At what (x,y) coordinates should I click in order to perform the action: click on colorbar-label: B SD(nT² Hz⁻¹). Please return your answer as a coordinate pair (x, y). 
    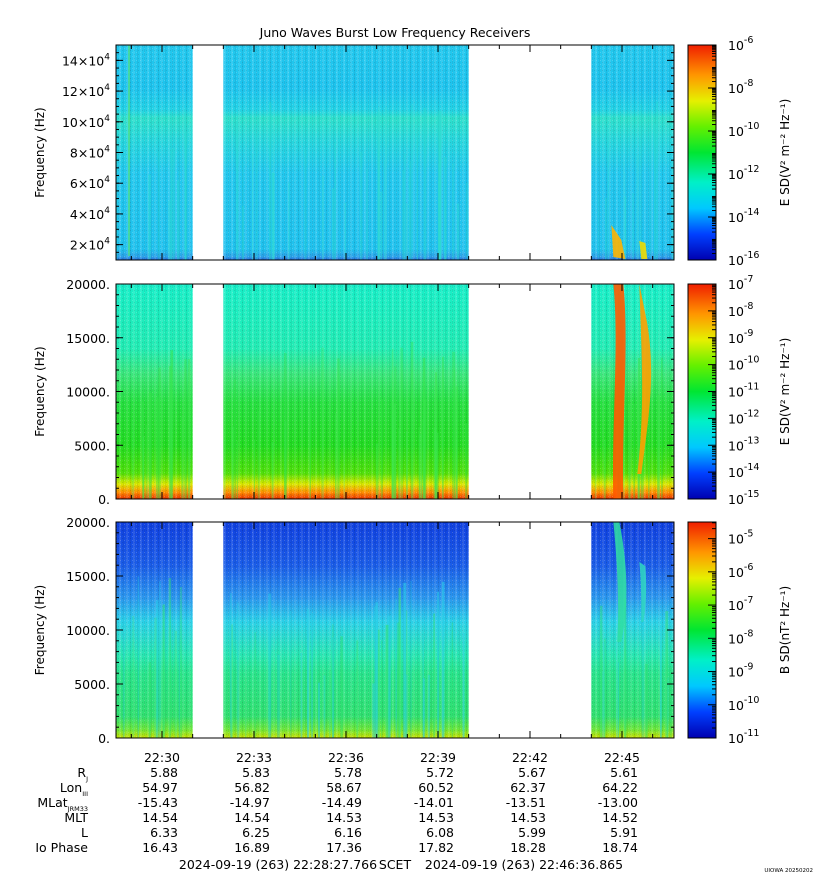
    Looking at the image, I should click on (785, 630).